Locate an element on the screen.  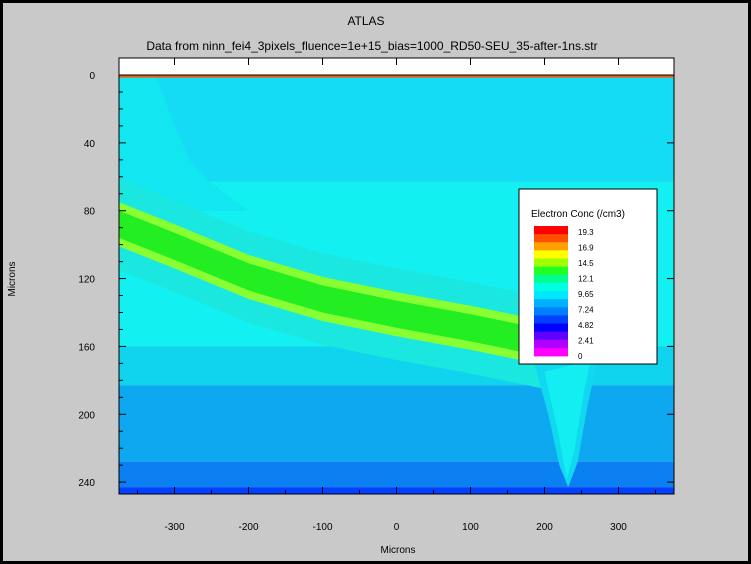
y-tick-label-2: 80 is located at coordinates (90, 212).